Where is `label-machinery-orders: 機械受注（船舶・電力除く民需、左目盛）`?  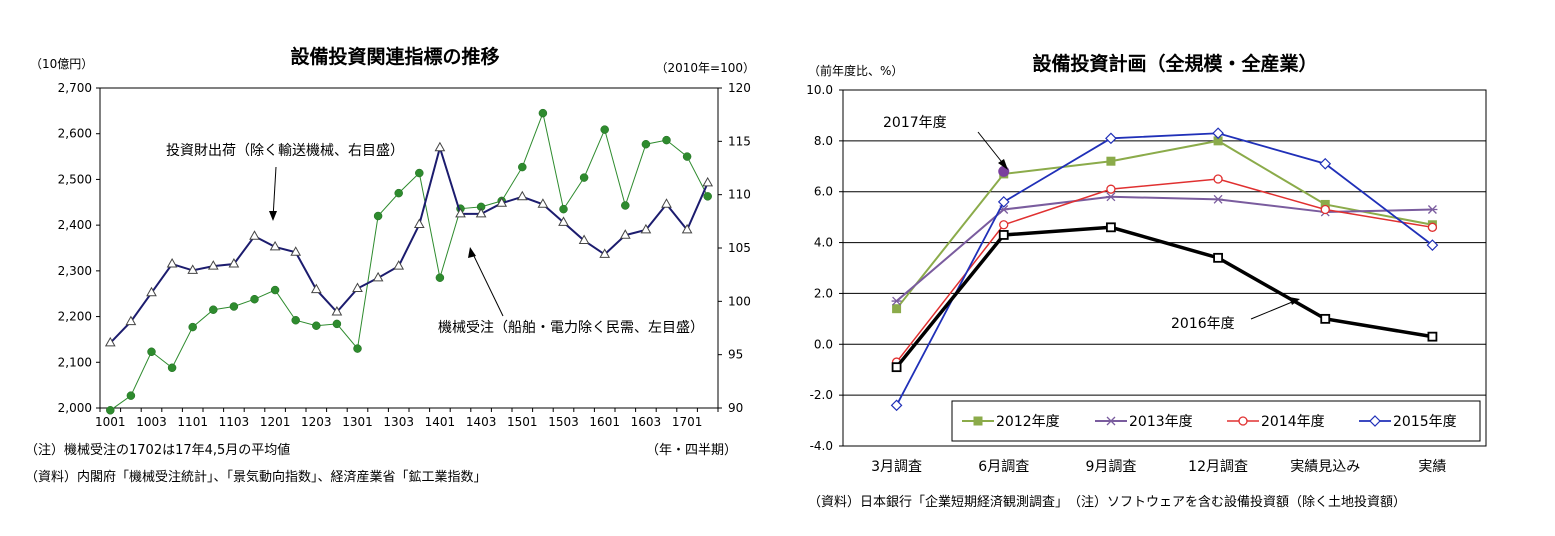 label-machinery-orders: 機械受注（船舶・電力除く民需、左目盛） is located at coordinates (571, 328).